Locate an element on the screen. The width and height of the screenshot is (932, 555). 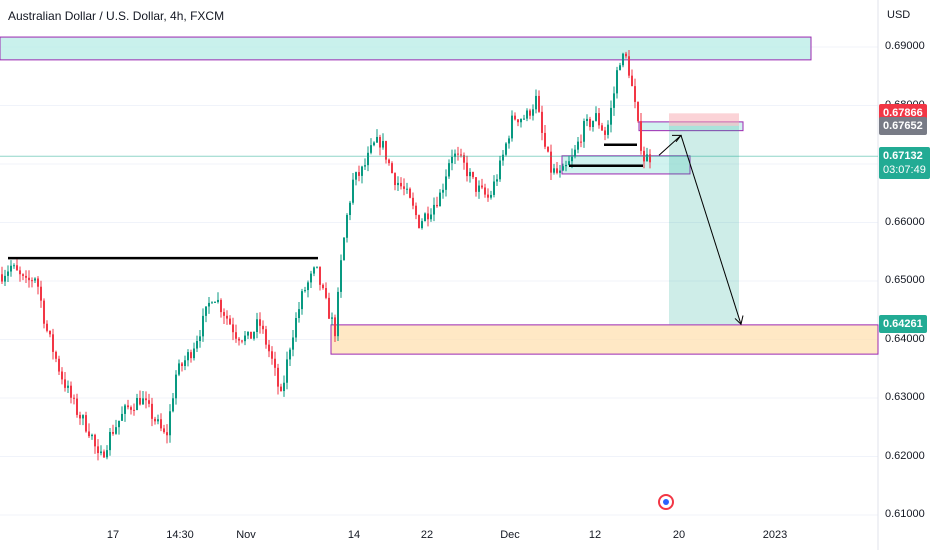
price-badge-value: 0.67652 is located at coordinates (903, 125).